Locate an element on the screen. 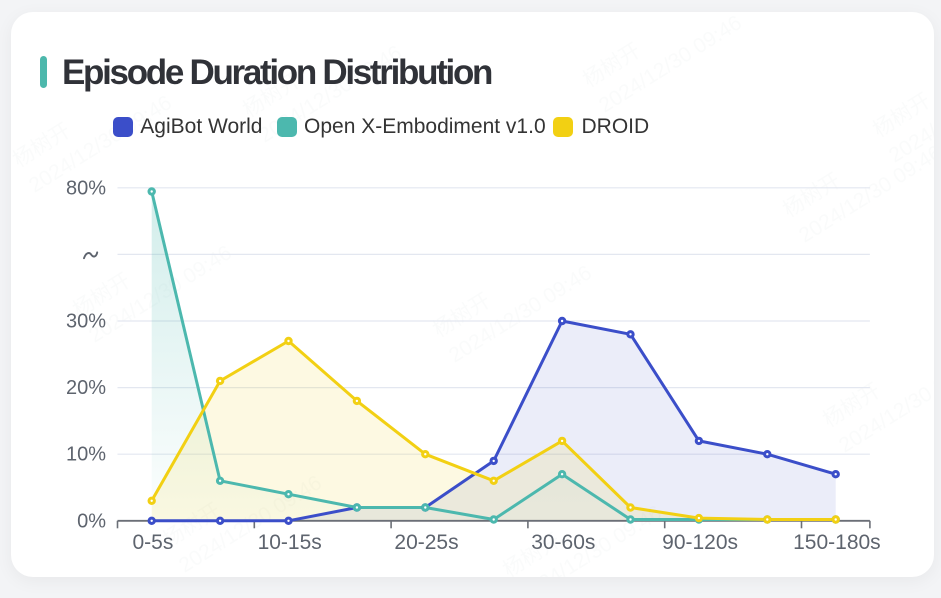 The height and width of the screenshot is (598, 941). svg-text: 80% is located at coordinates (86, 188).